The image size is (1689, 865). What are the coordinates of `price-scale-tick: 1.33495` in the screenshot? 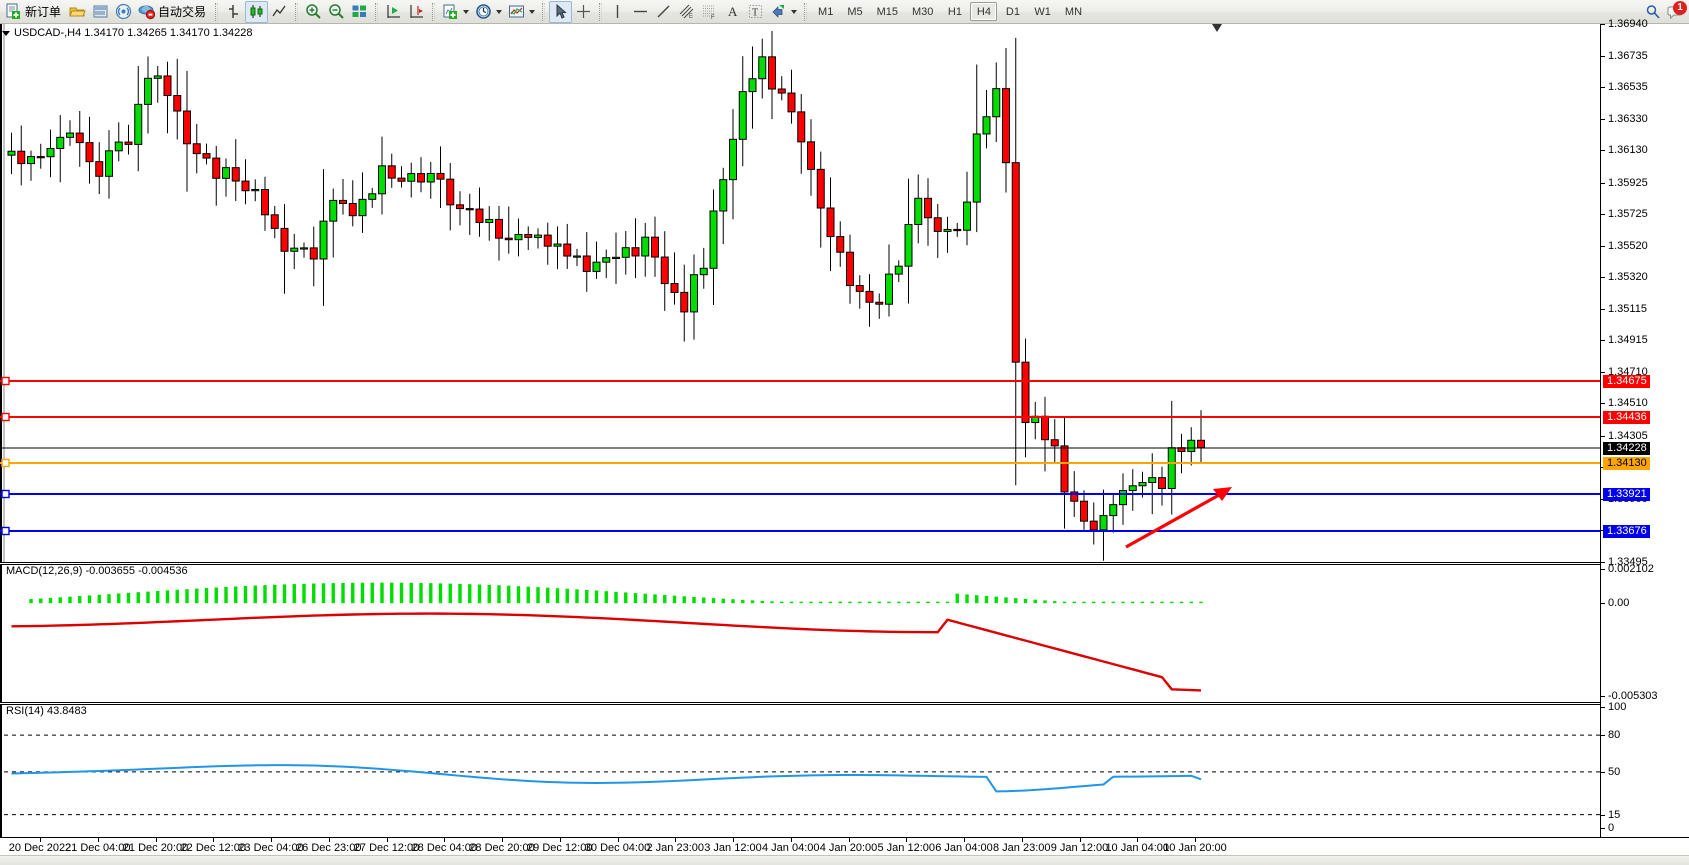 It's located at (1624, 562).